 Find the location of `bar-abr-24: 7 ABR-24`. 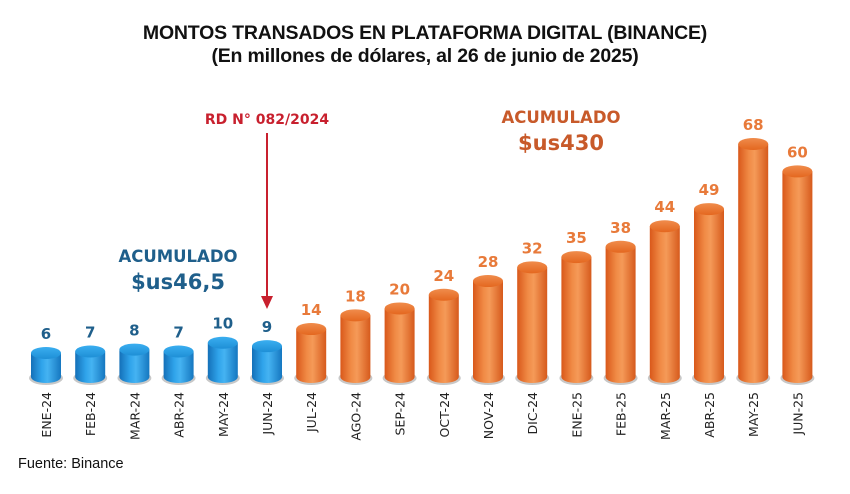

bar-abr-24: 7 ABR-24 is located at coordinates (178, 381).